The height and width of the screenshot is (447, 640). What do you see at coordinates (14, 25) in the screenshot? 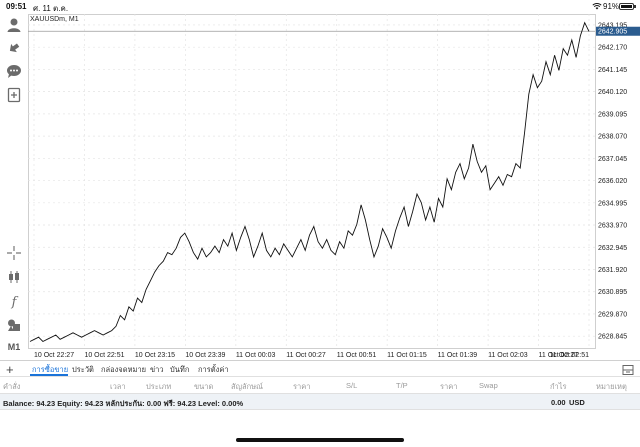
I see `account-icon` at bounding box center [14, 25].